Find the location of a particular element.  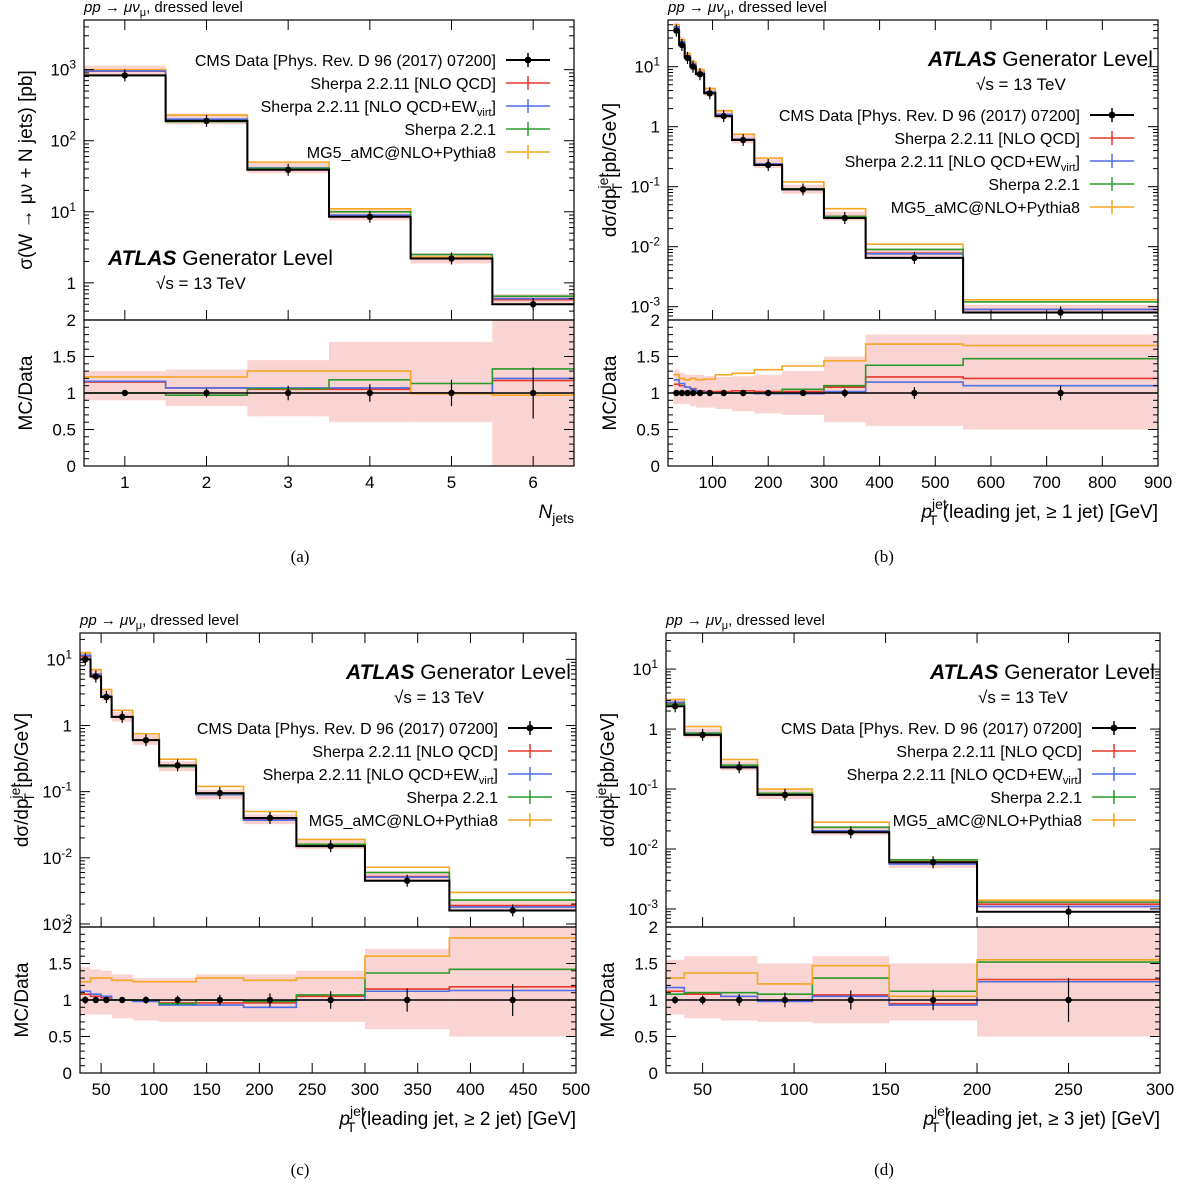

x-axis: 1 2 3 4 5 6 is located at coordinates (329, 256).